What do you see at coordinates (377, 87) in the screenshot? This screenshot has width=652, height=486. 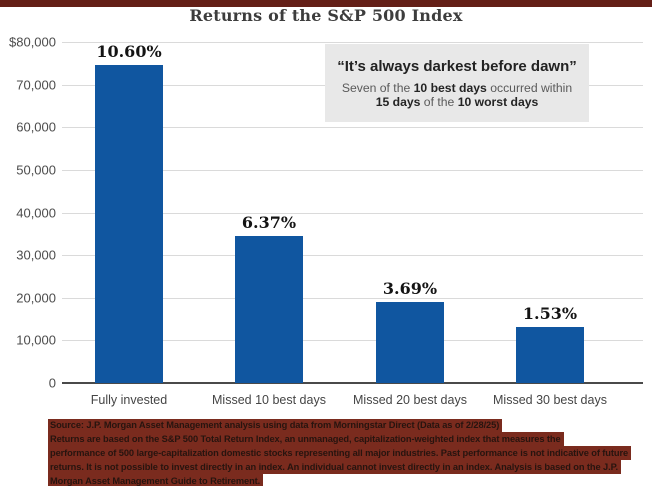 I see `quote-text-segment: Seven of the` at bounding box center [377, 87].